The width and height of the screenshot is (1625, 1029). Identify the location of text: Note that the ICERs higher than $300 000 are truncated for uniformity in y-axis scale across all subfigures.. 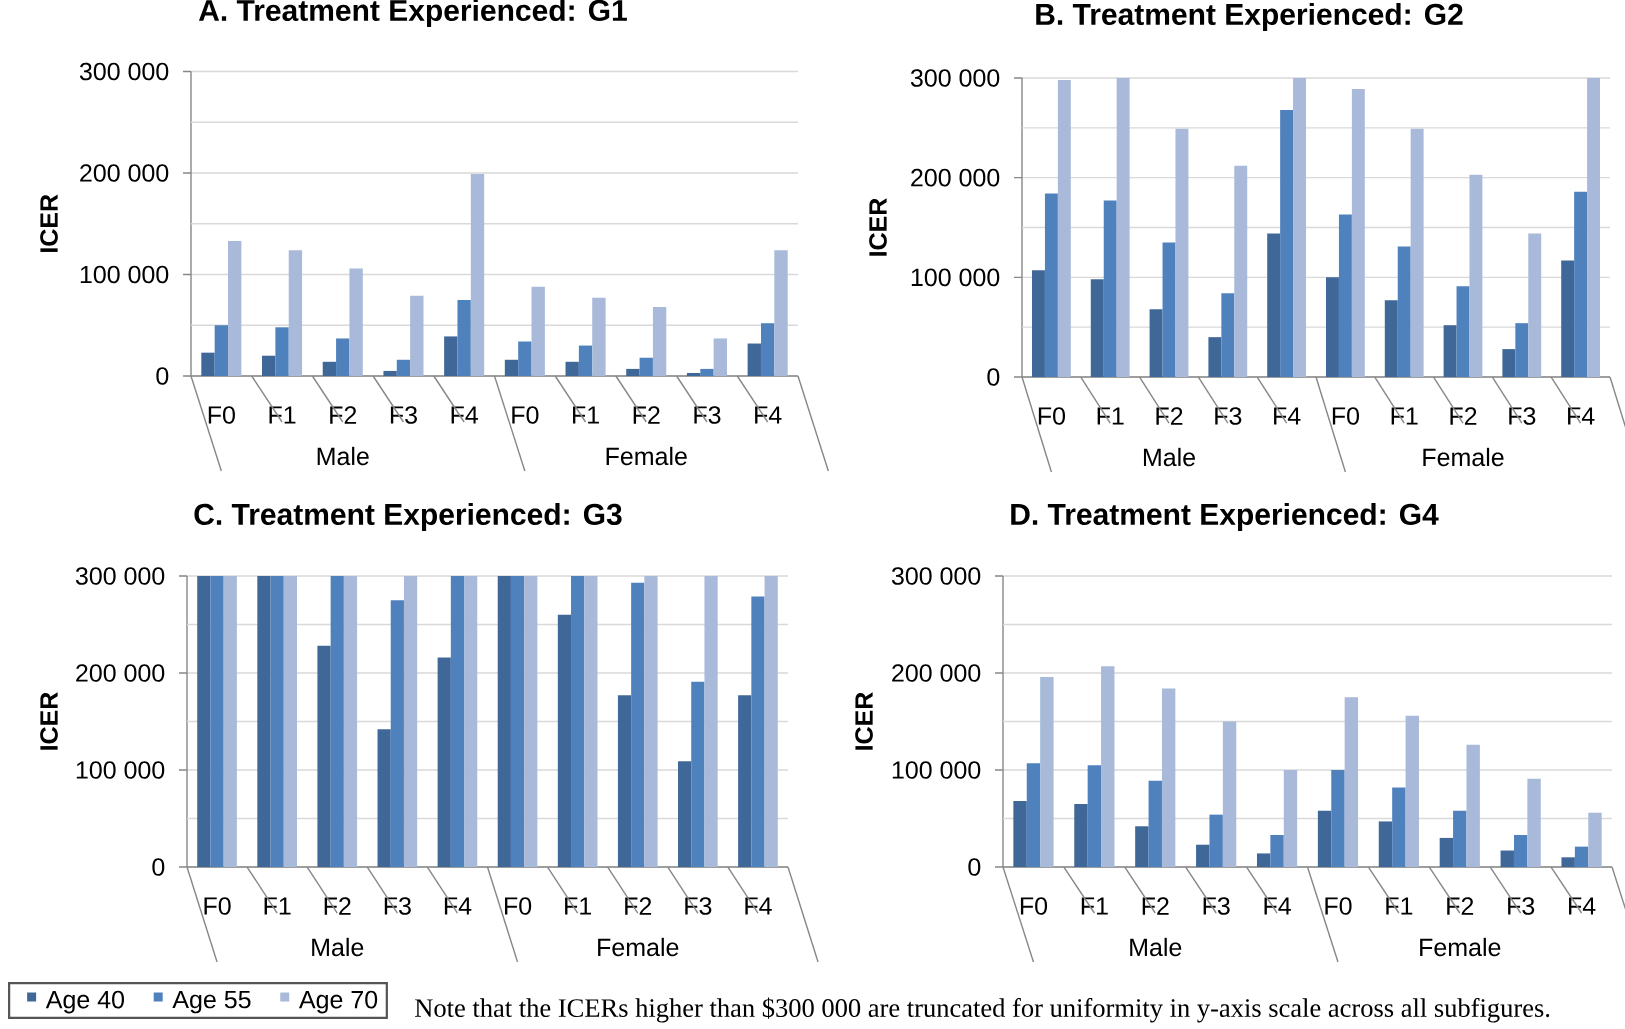
(982, 1010).